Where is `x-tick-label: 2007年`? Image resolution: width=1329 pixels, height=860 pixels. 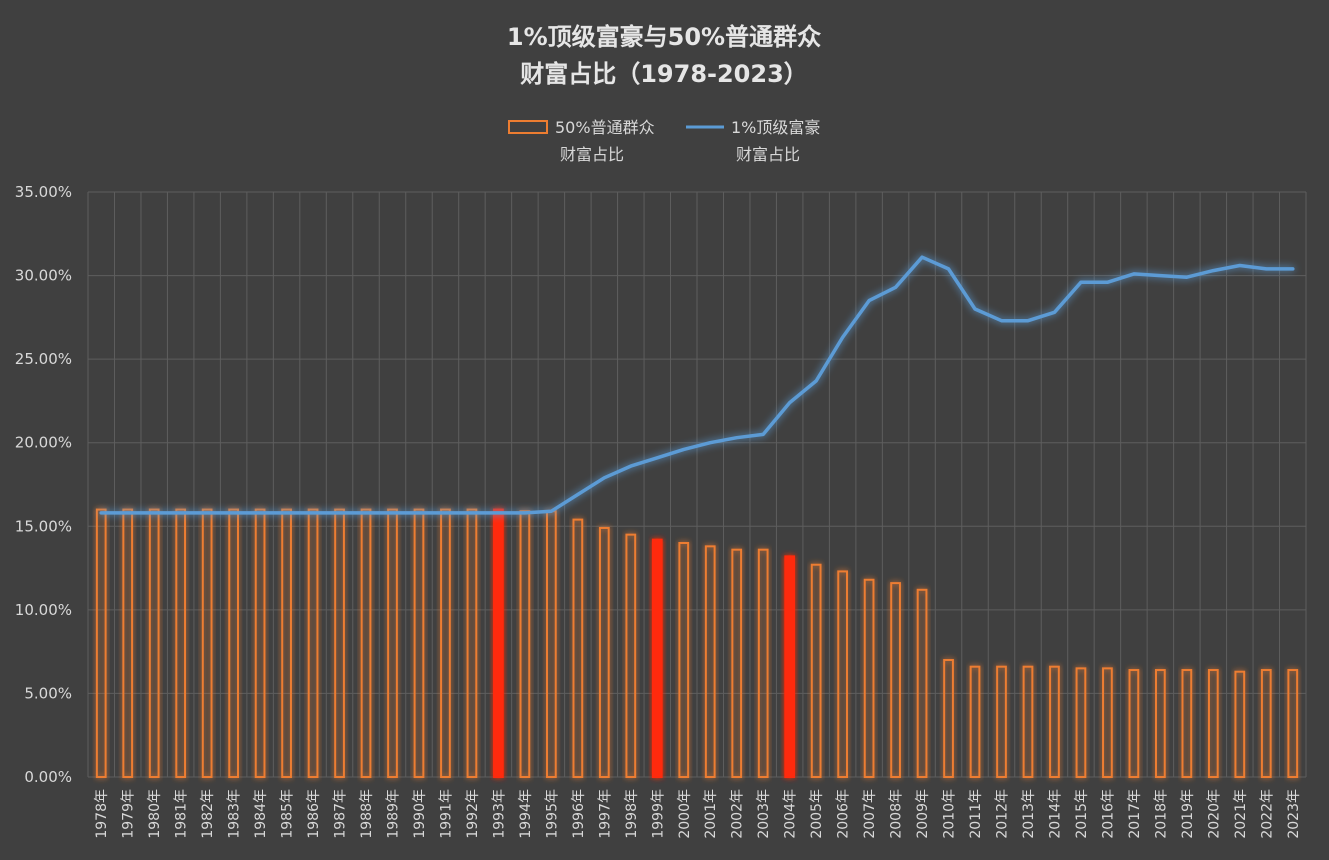 x-tick-label: 2007年 is located at coordinates (870, 814).